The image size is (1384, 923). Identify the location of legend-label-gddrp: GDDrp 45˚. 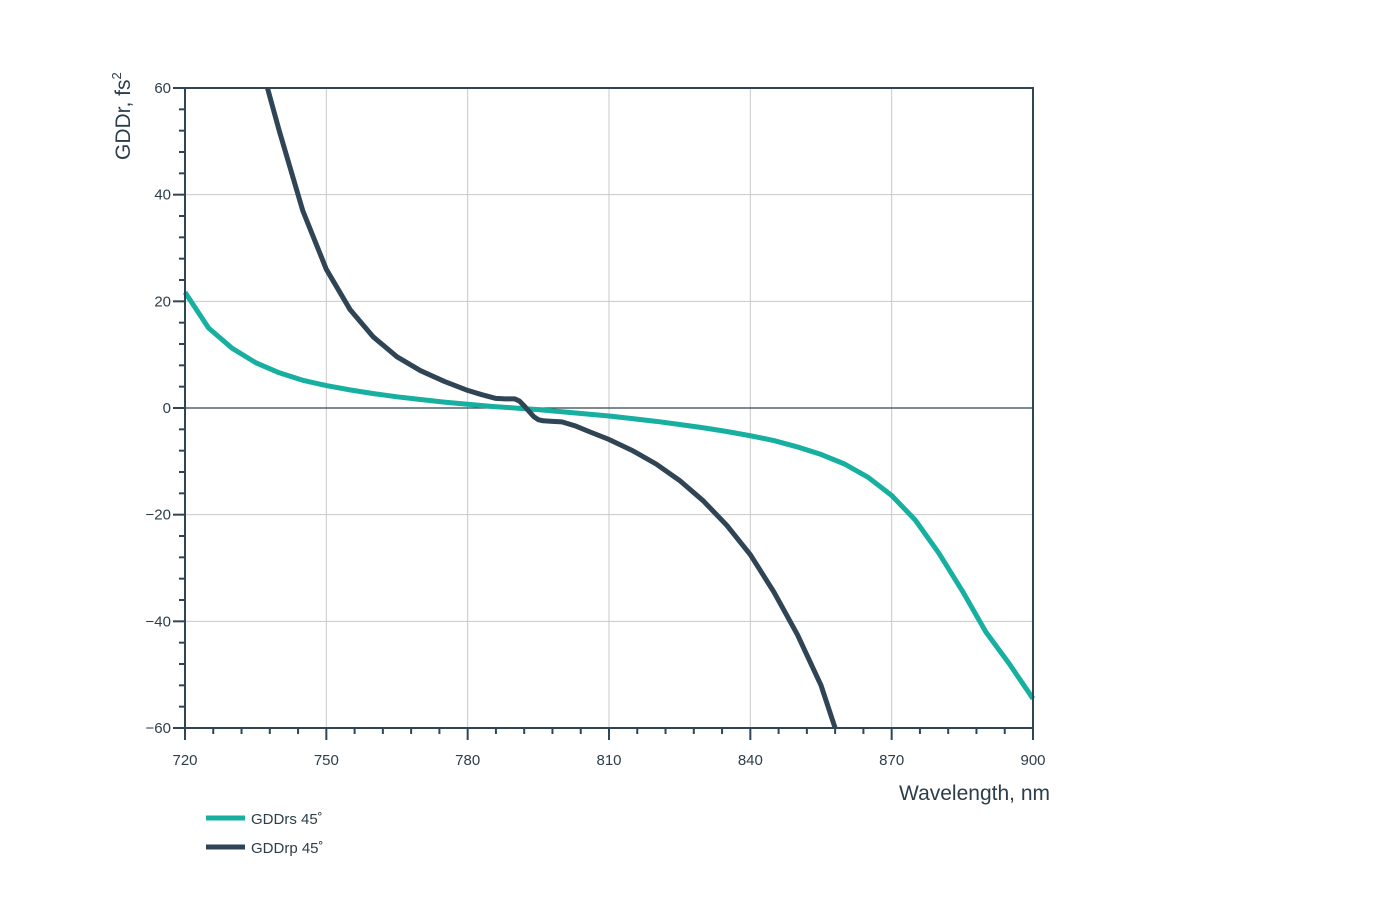
(287, 848).